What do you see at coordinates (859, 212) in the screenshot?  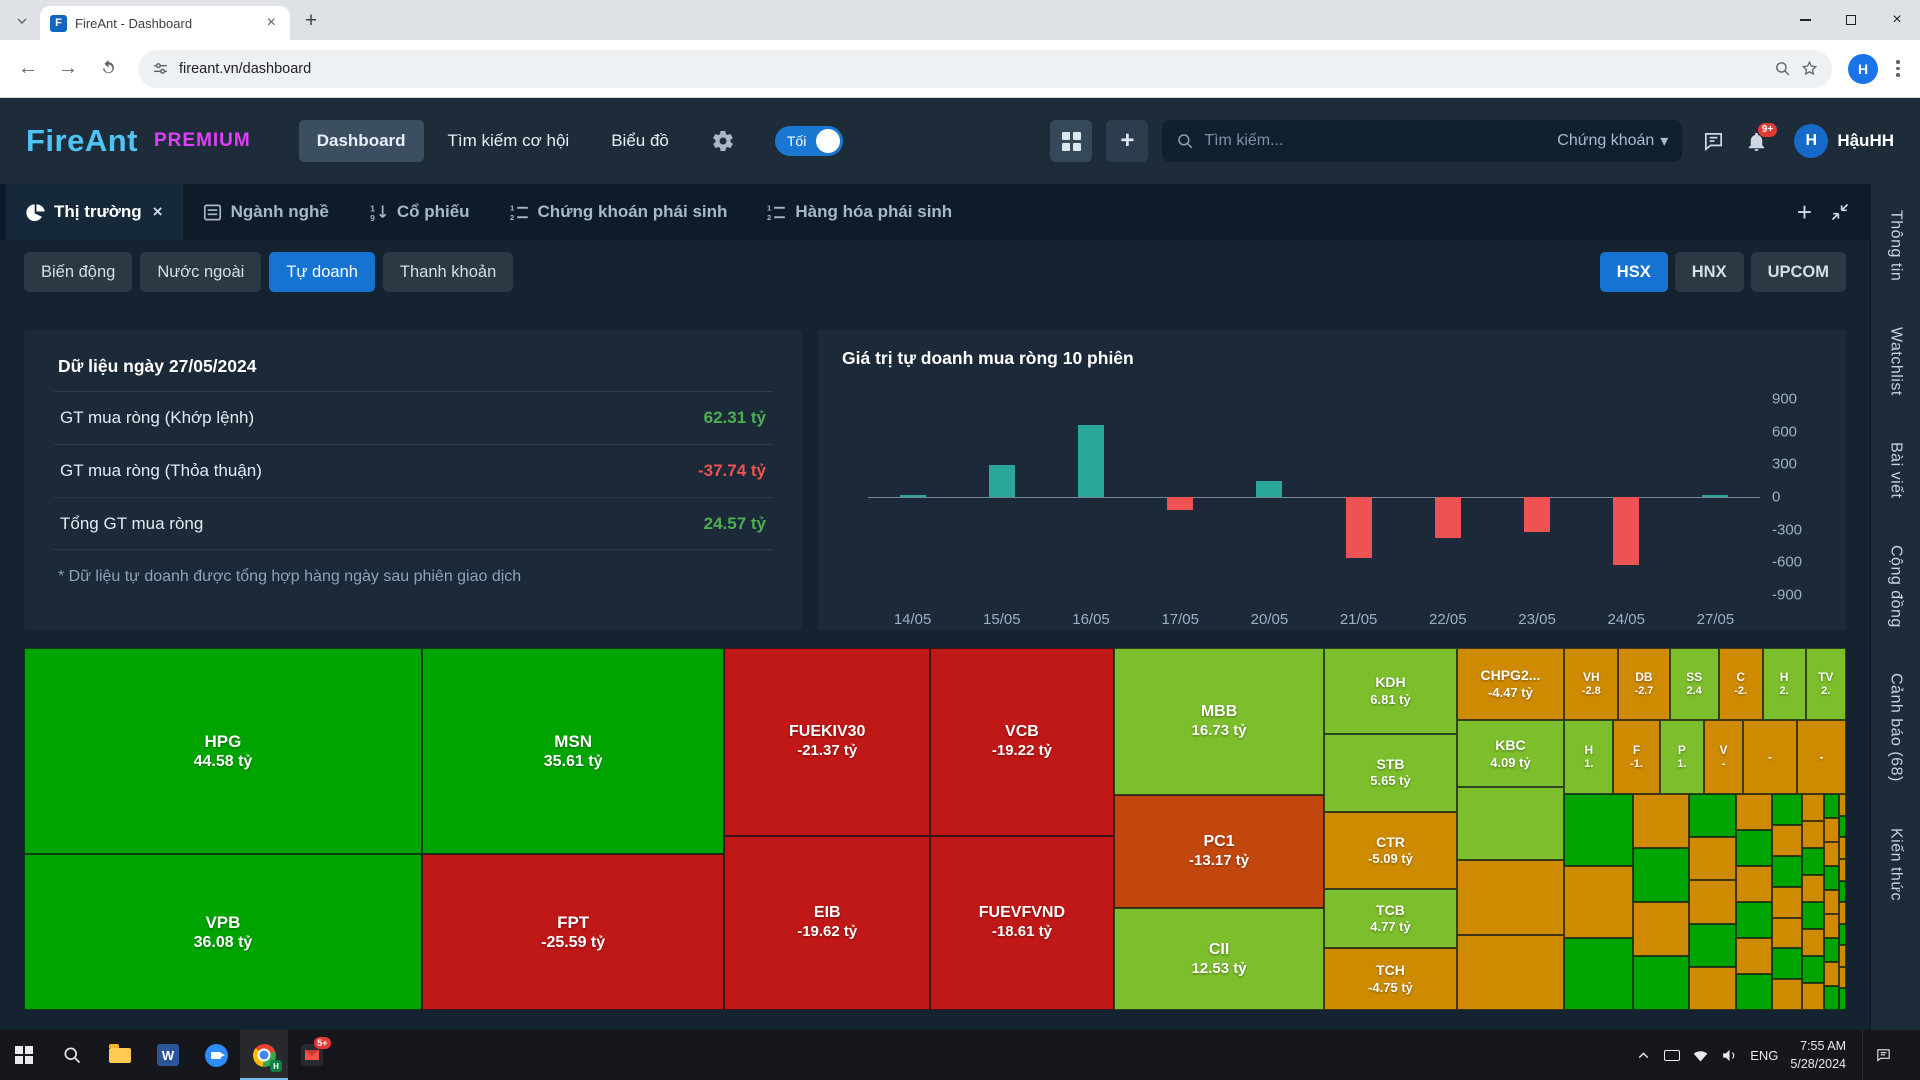 I see `workspace-tab-hang-hoa-phai-sinh: 1 2 Hàng hóa phái sinh` at bounding box center [859, 212].